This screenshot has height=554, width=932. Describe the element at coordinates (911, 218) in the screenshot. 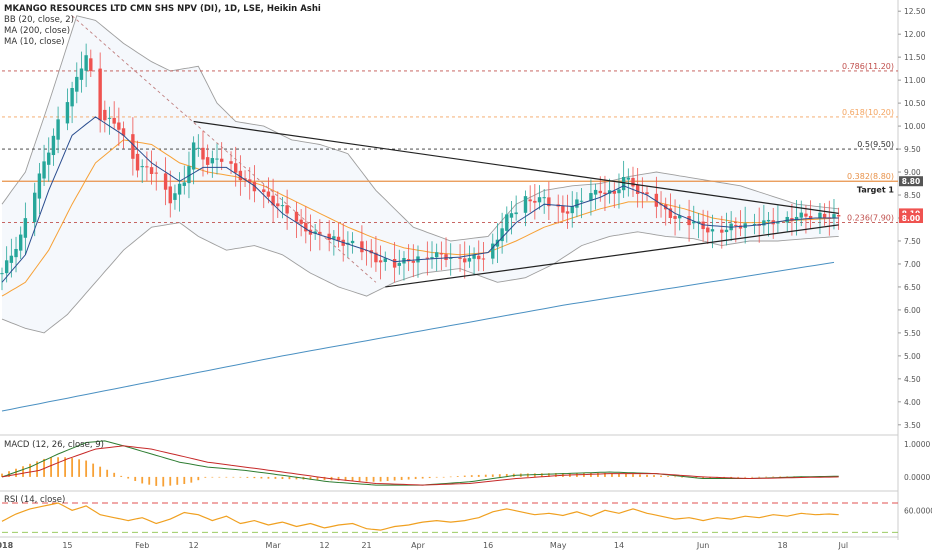

I see `price-badge` at that location.